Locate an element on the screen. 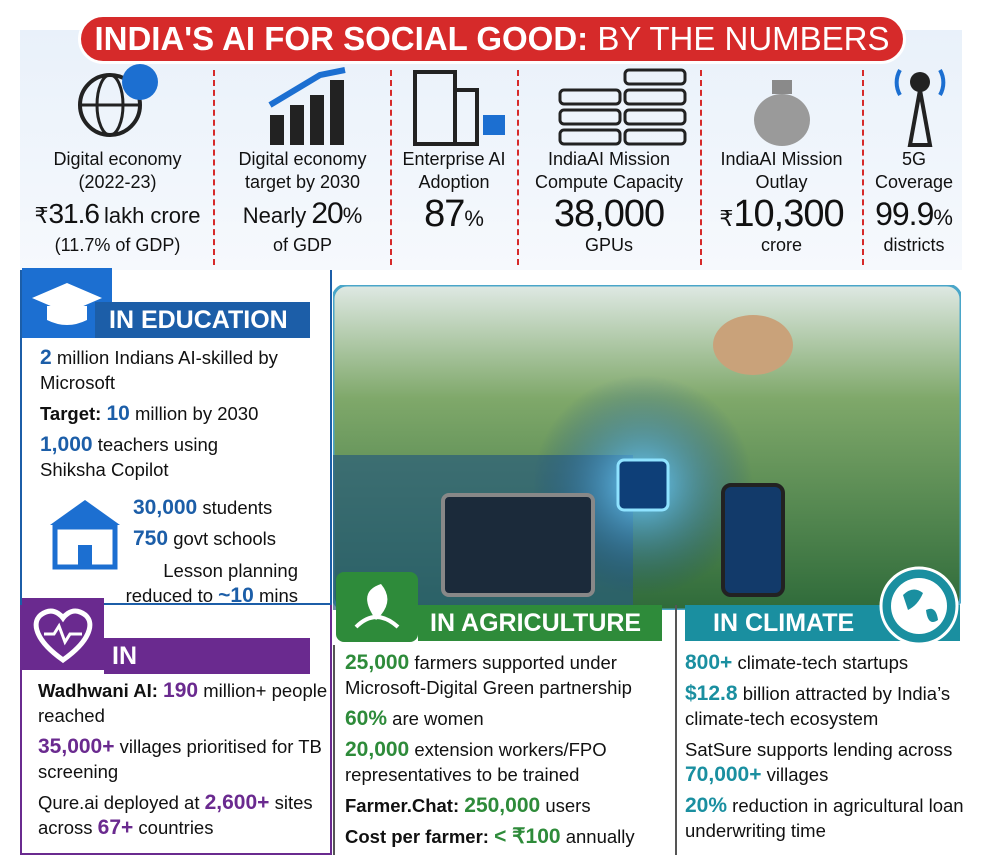 The width and height of the screenshot is (986, 863). tower-icon is located at coordinates (920, 108).